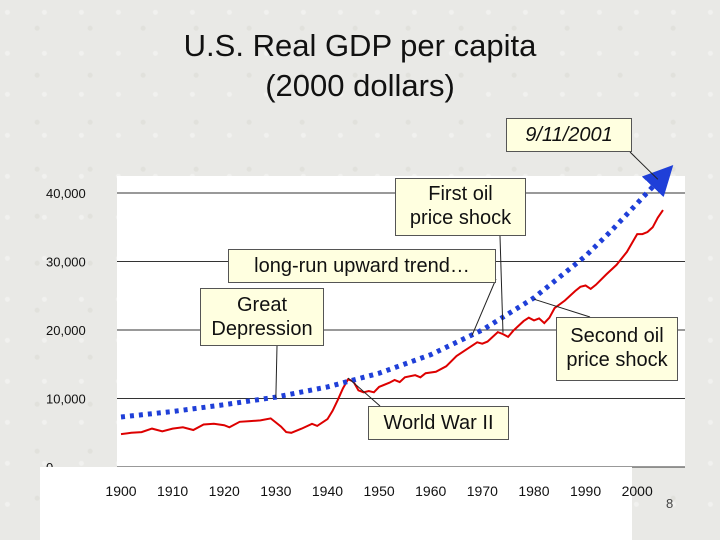  I want to click on callout-great-depression: Great Depression, so click(262, 317).